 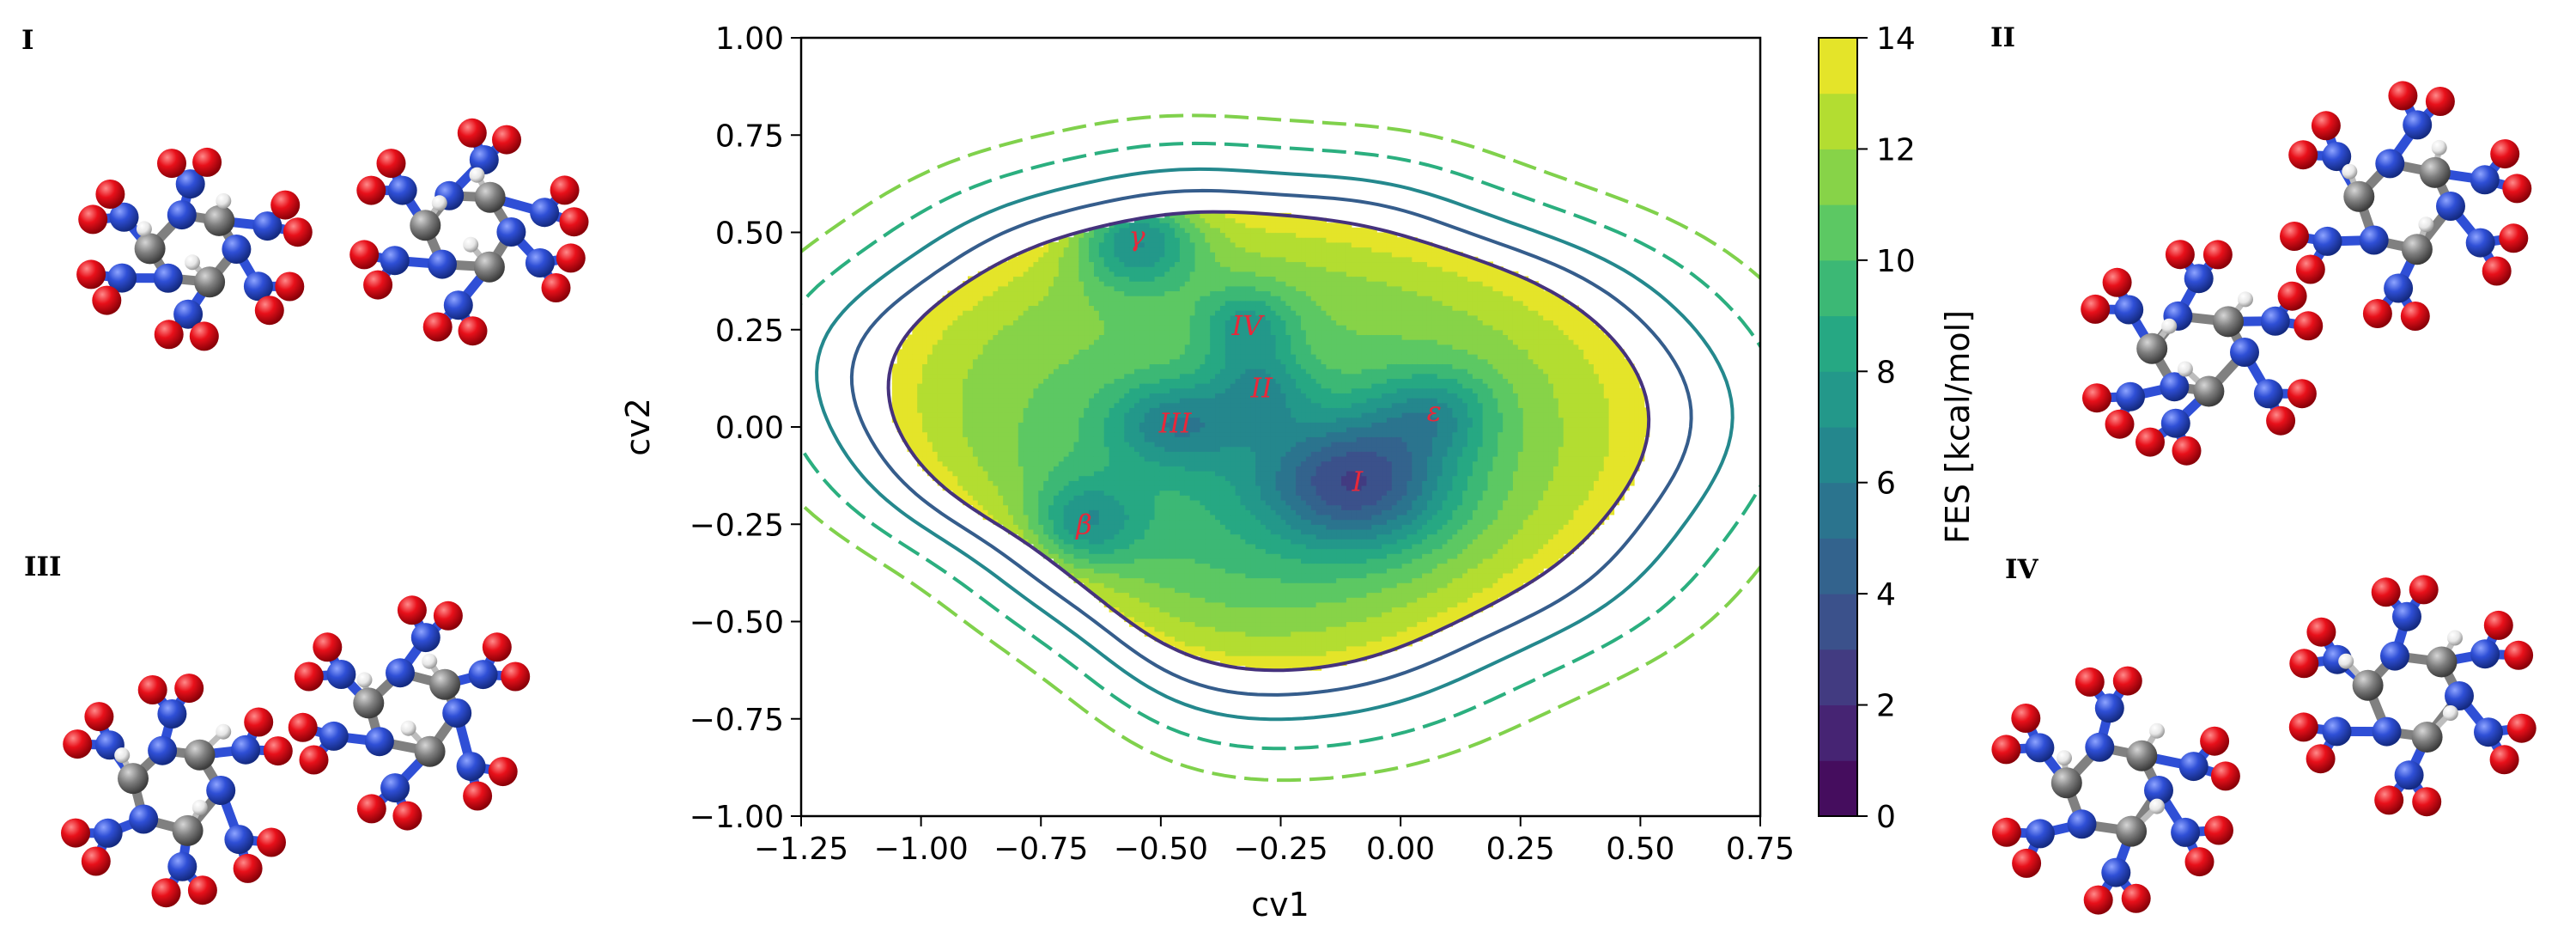 What do you see at coordinates (1280, 849) in the screenshot?
I see `x-tick-label: −0.25` at bounding box center [1280, 849].